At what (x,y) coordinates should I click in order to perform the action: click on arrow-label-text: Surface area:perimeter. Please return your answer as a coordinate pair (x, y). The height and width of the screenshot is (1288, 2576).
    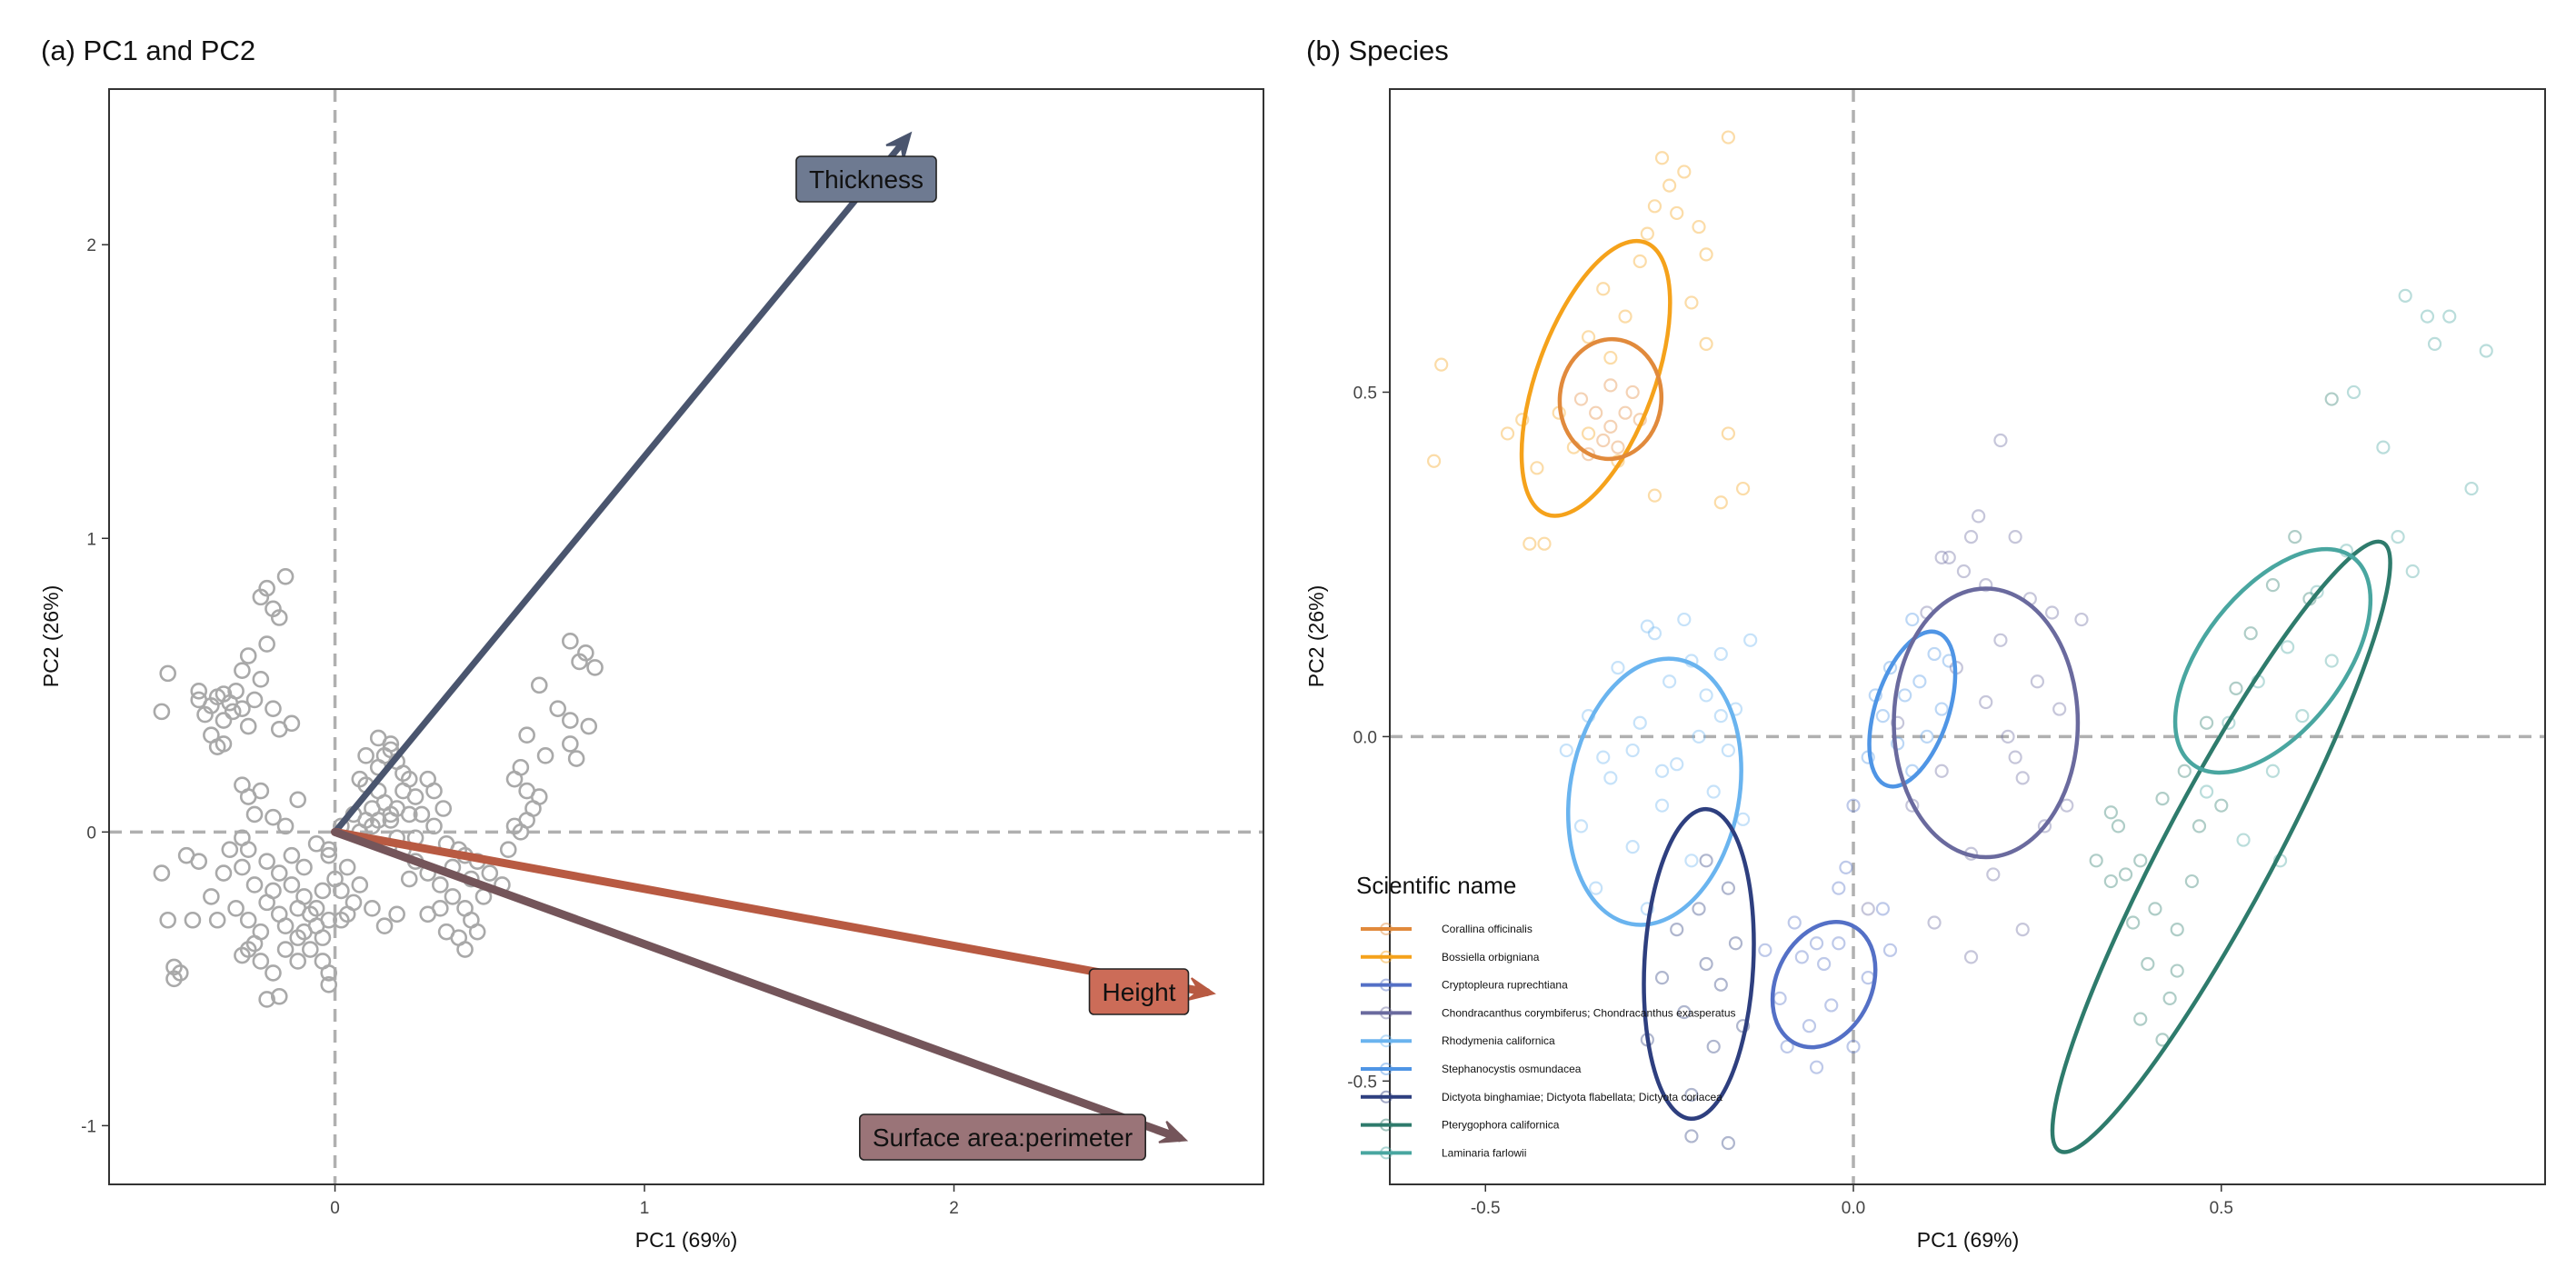
    Looking at the image, I should click on (1003, 1137).